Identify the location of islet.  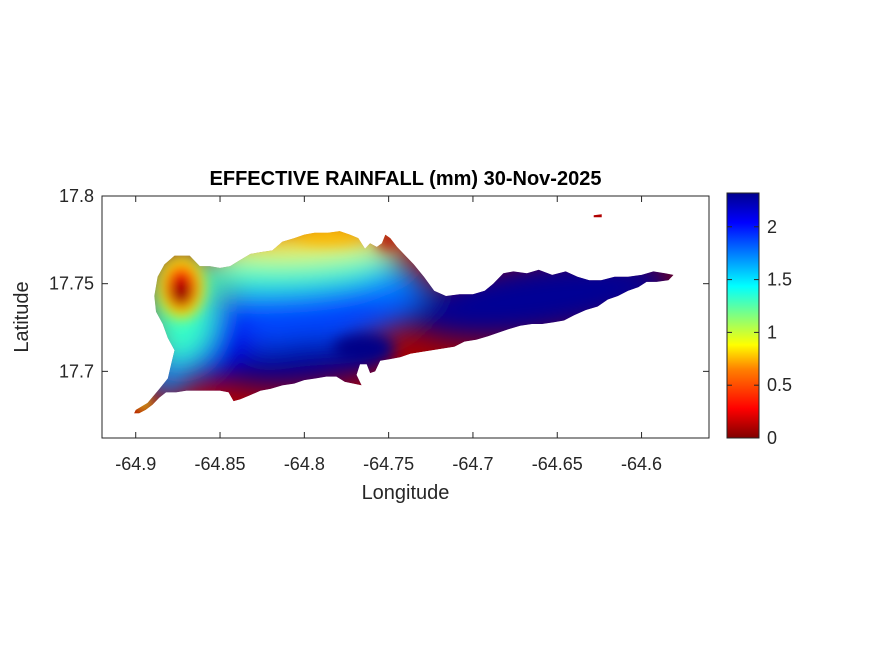
(597, 216).